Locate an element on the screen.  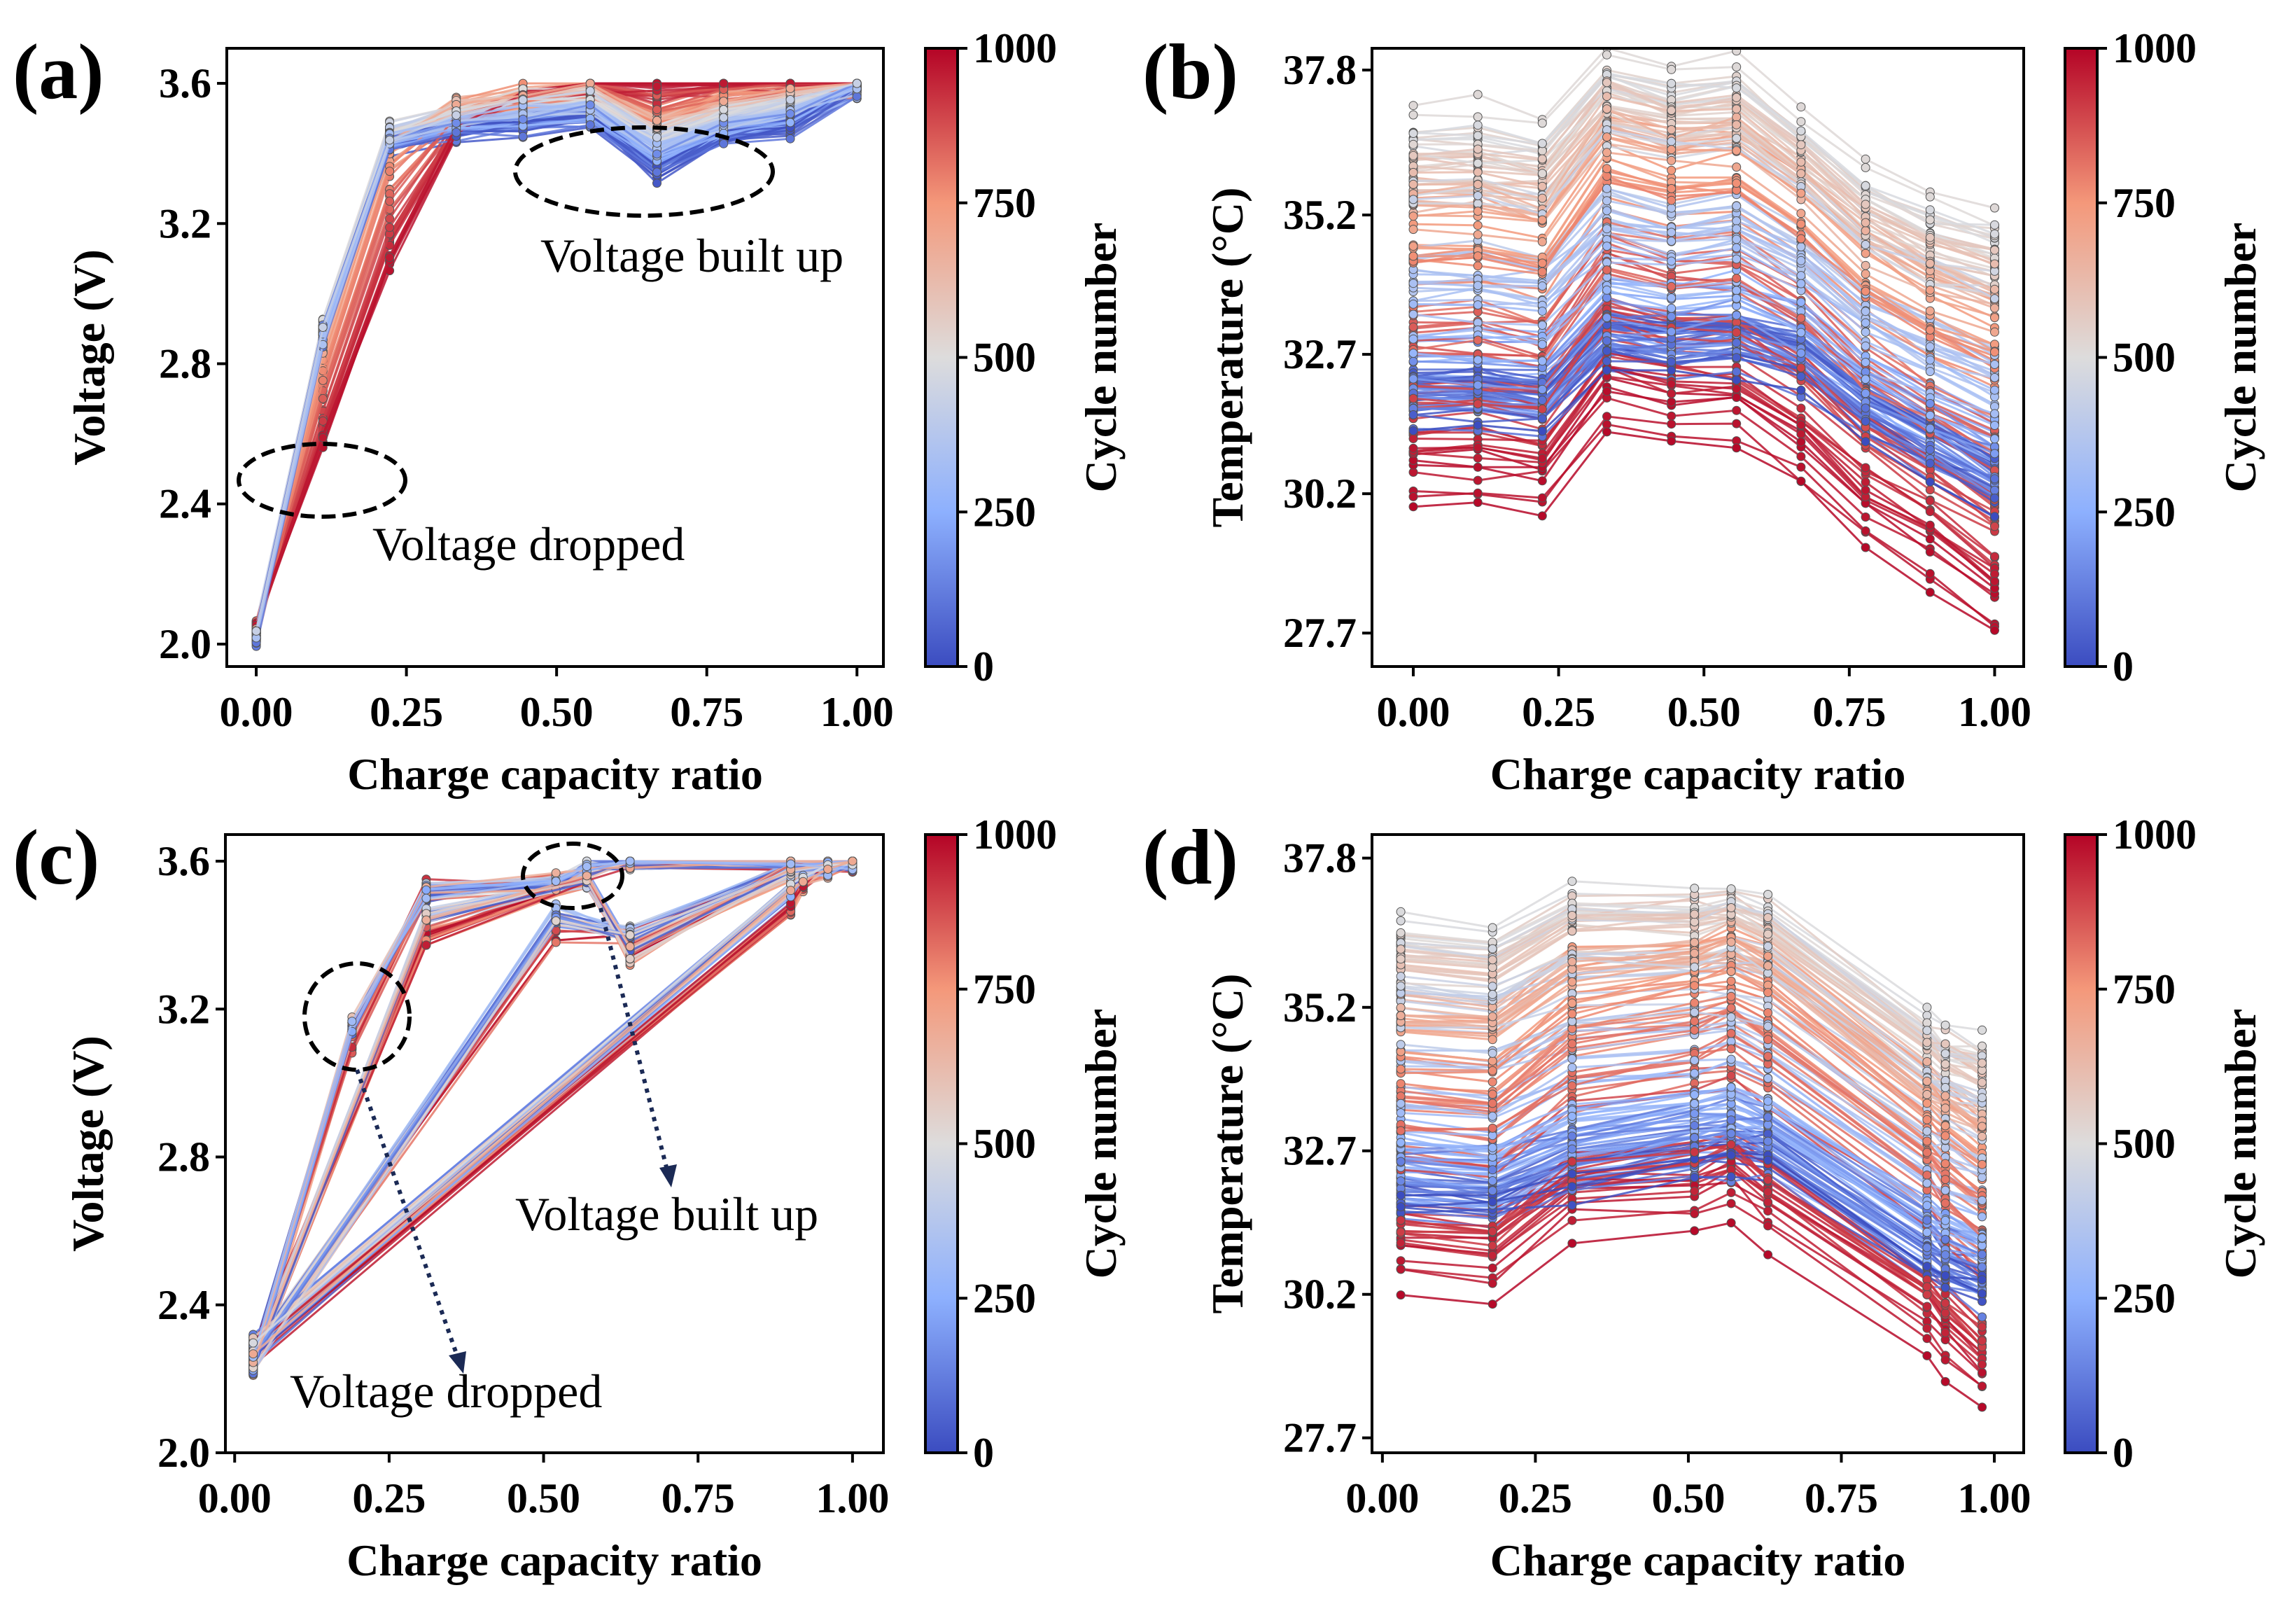
x-tick-label: 0.50 is located at coordinates (557, 712).